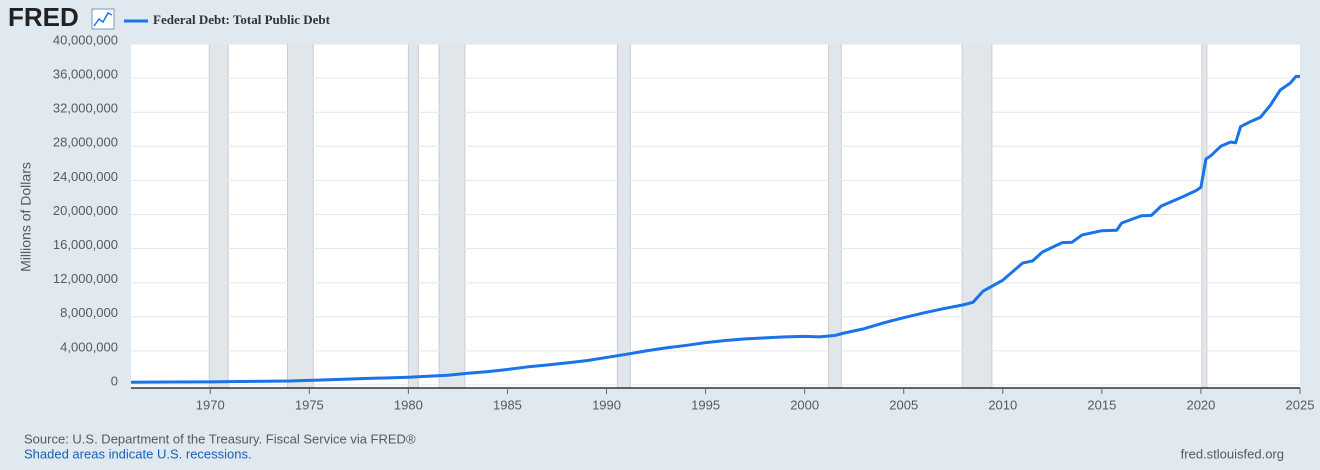 This screenshot has height=470, width=1320. I want to click on x-tick-label: 2015, so click(1101, 404).